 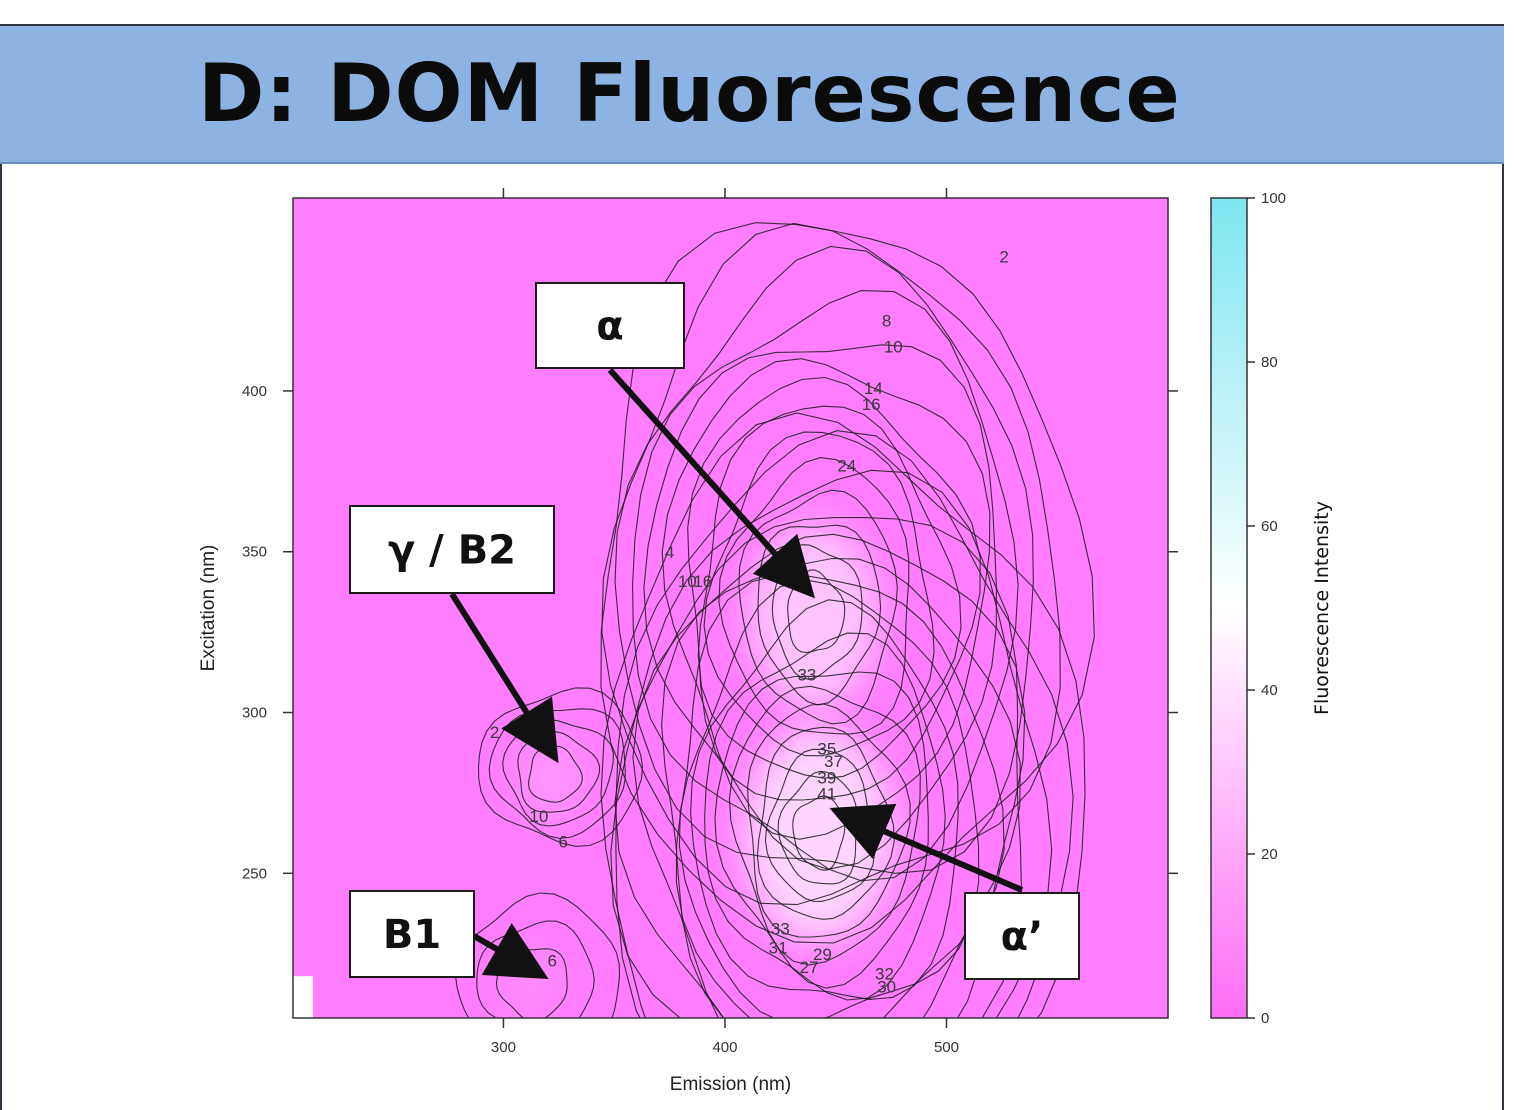 I want to click on contour-label-8: 10, so click(x=687, y=581).